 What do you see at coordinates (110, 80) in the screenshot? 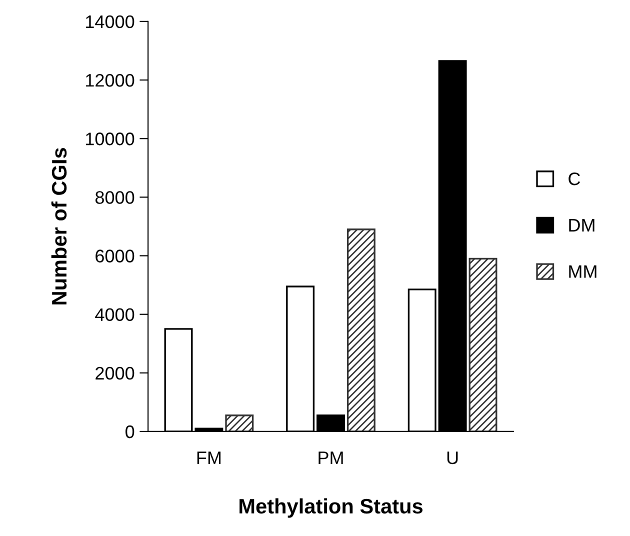
I see `y-tick-label: 12000` at bounding box center [110, 80].